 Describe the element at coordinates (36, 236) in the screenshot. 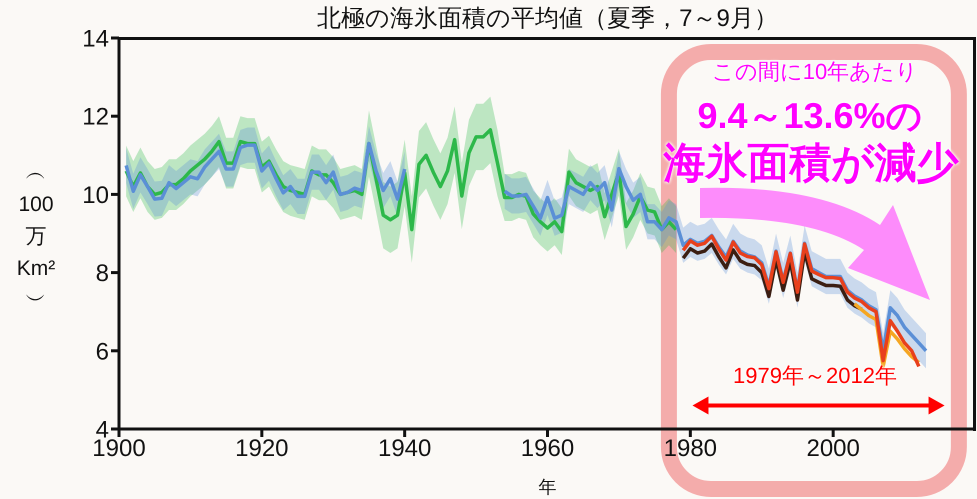

I see `y-axis-title: ︵100万Km²︶` at that location.